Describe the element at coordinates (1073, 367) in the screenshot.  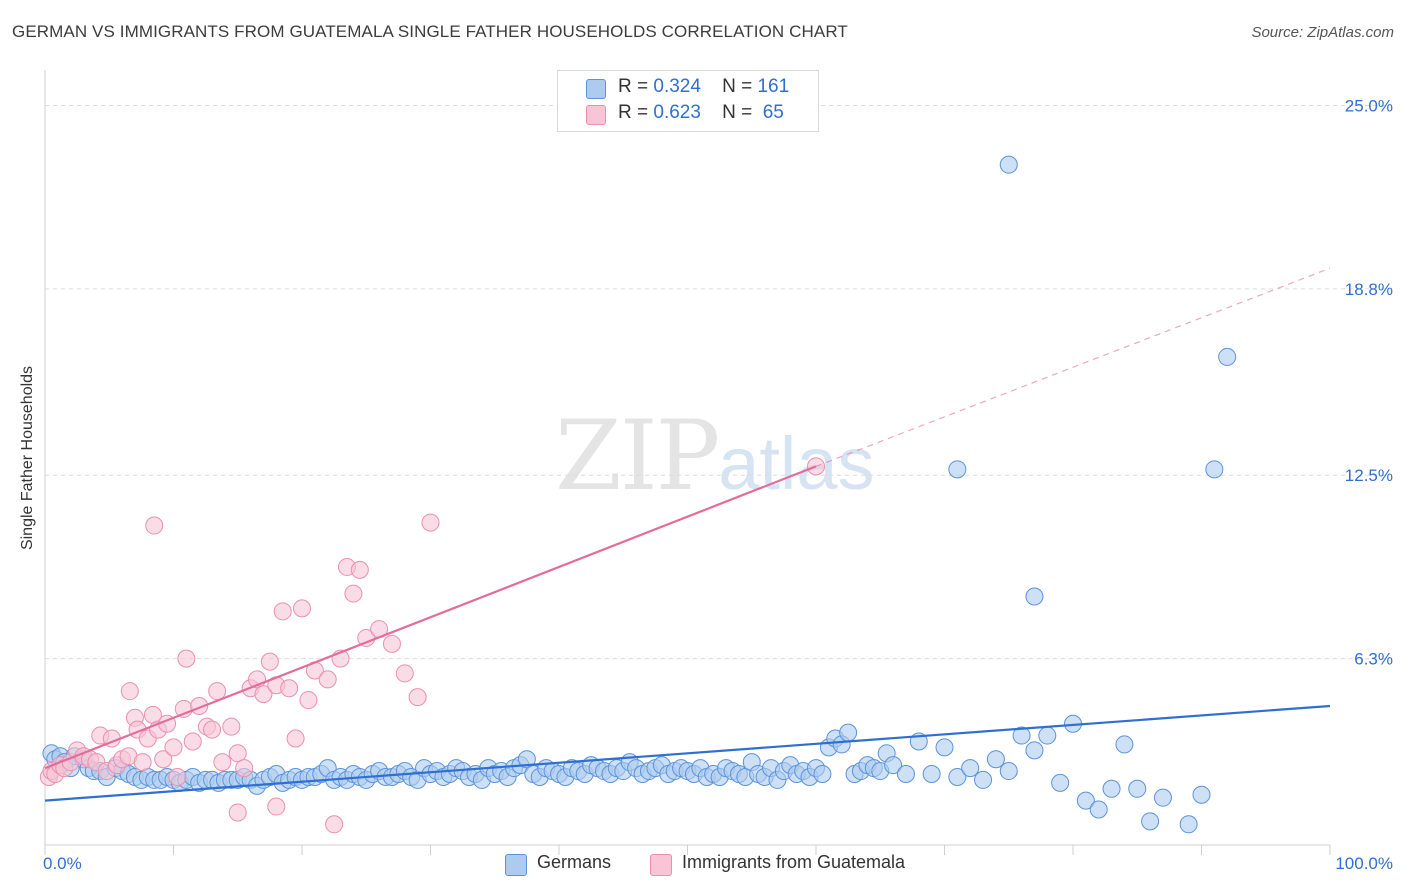
I see `guatemala-trend-extension` at that location.